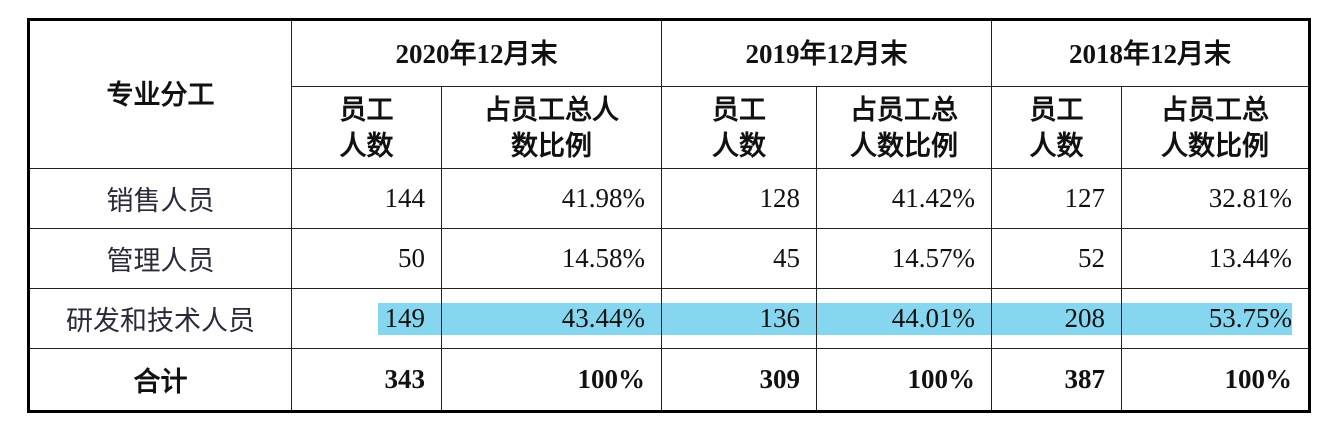 The image size is (1328, 426). What do you see at coordinates (1215, 318) in the screenshot?
I see `cell: 53.75%` at bounding box center [1215, 318].